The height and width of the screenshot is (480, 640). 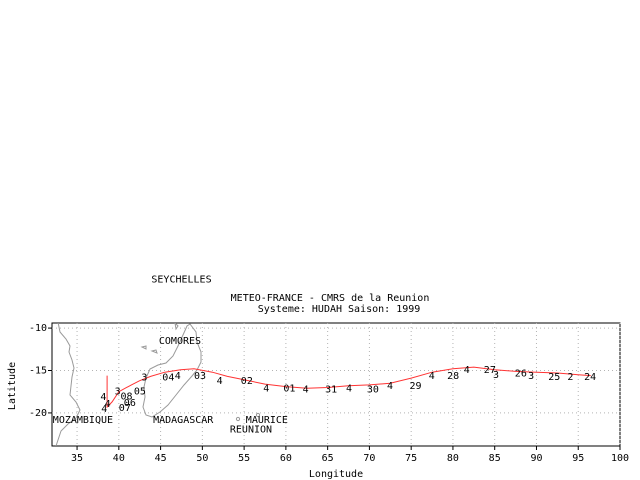 What do you see at coordinates (127, 396) in the screenshot?
I see `track-point-label: 08` at bounding box center [127, 396].